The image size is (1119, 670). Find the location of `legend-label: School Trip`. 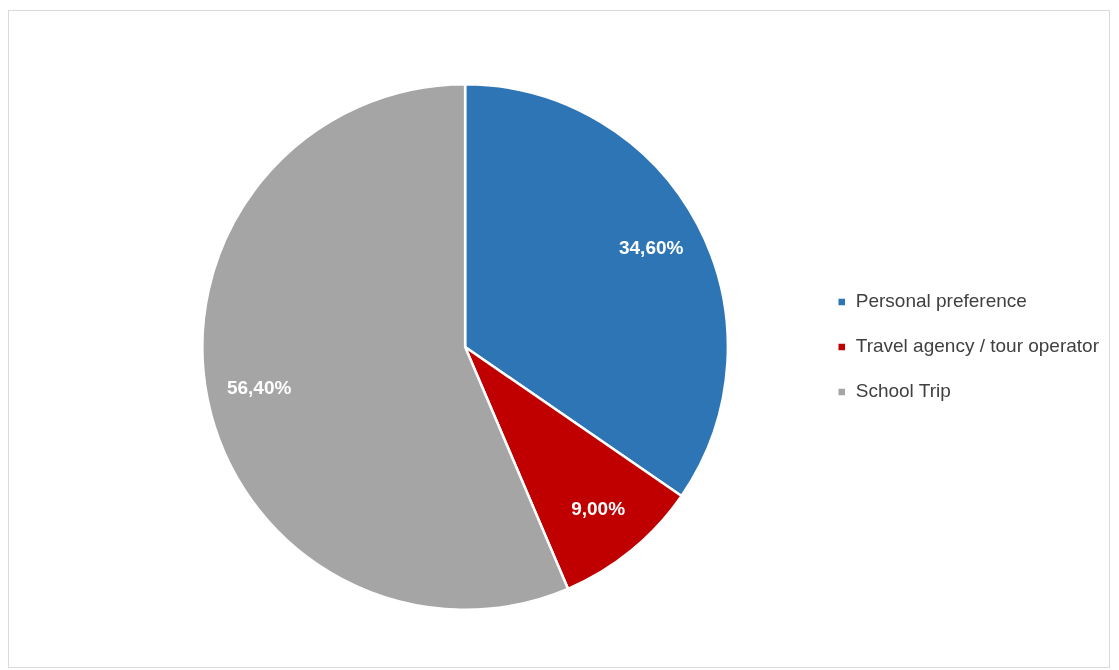

legend-label: School Trip is located at coordinates (903, 391).